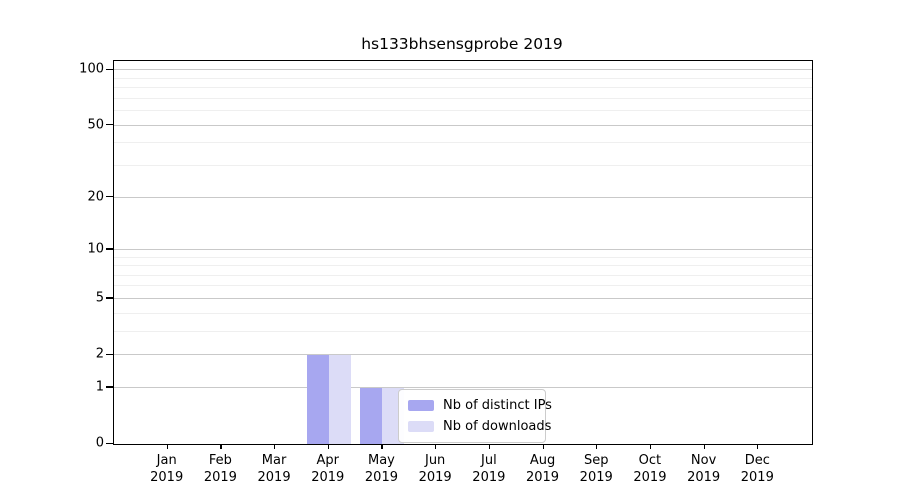  Describe the element at coordinates (462, 44) in the screenshot. I see `chart-title: hs133bhsensgprobe 2019` at that location.